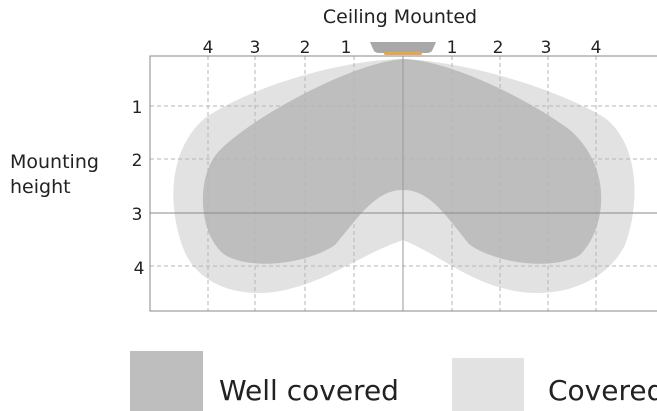 The width and height of the screenshot is (657, 411). What do you see at coordinates (54, 162) in the screenshot?
I see `y-label-line-1: Mounting` at bounding box center [54, 162].